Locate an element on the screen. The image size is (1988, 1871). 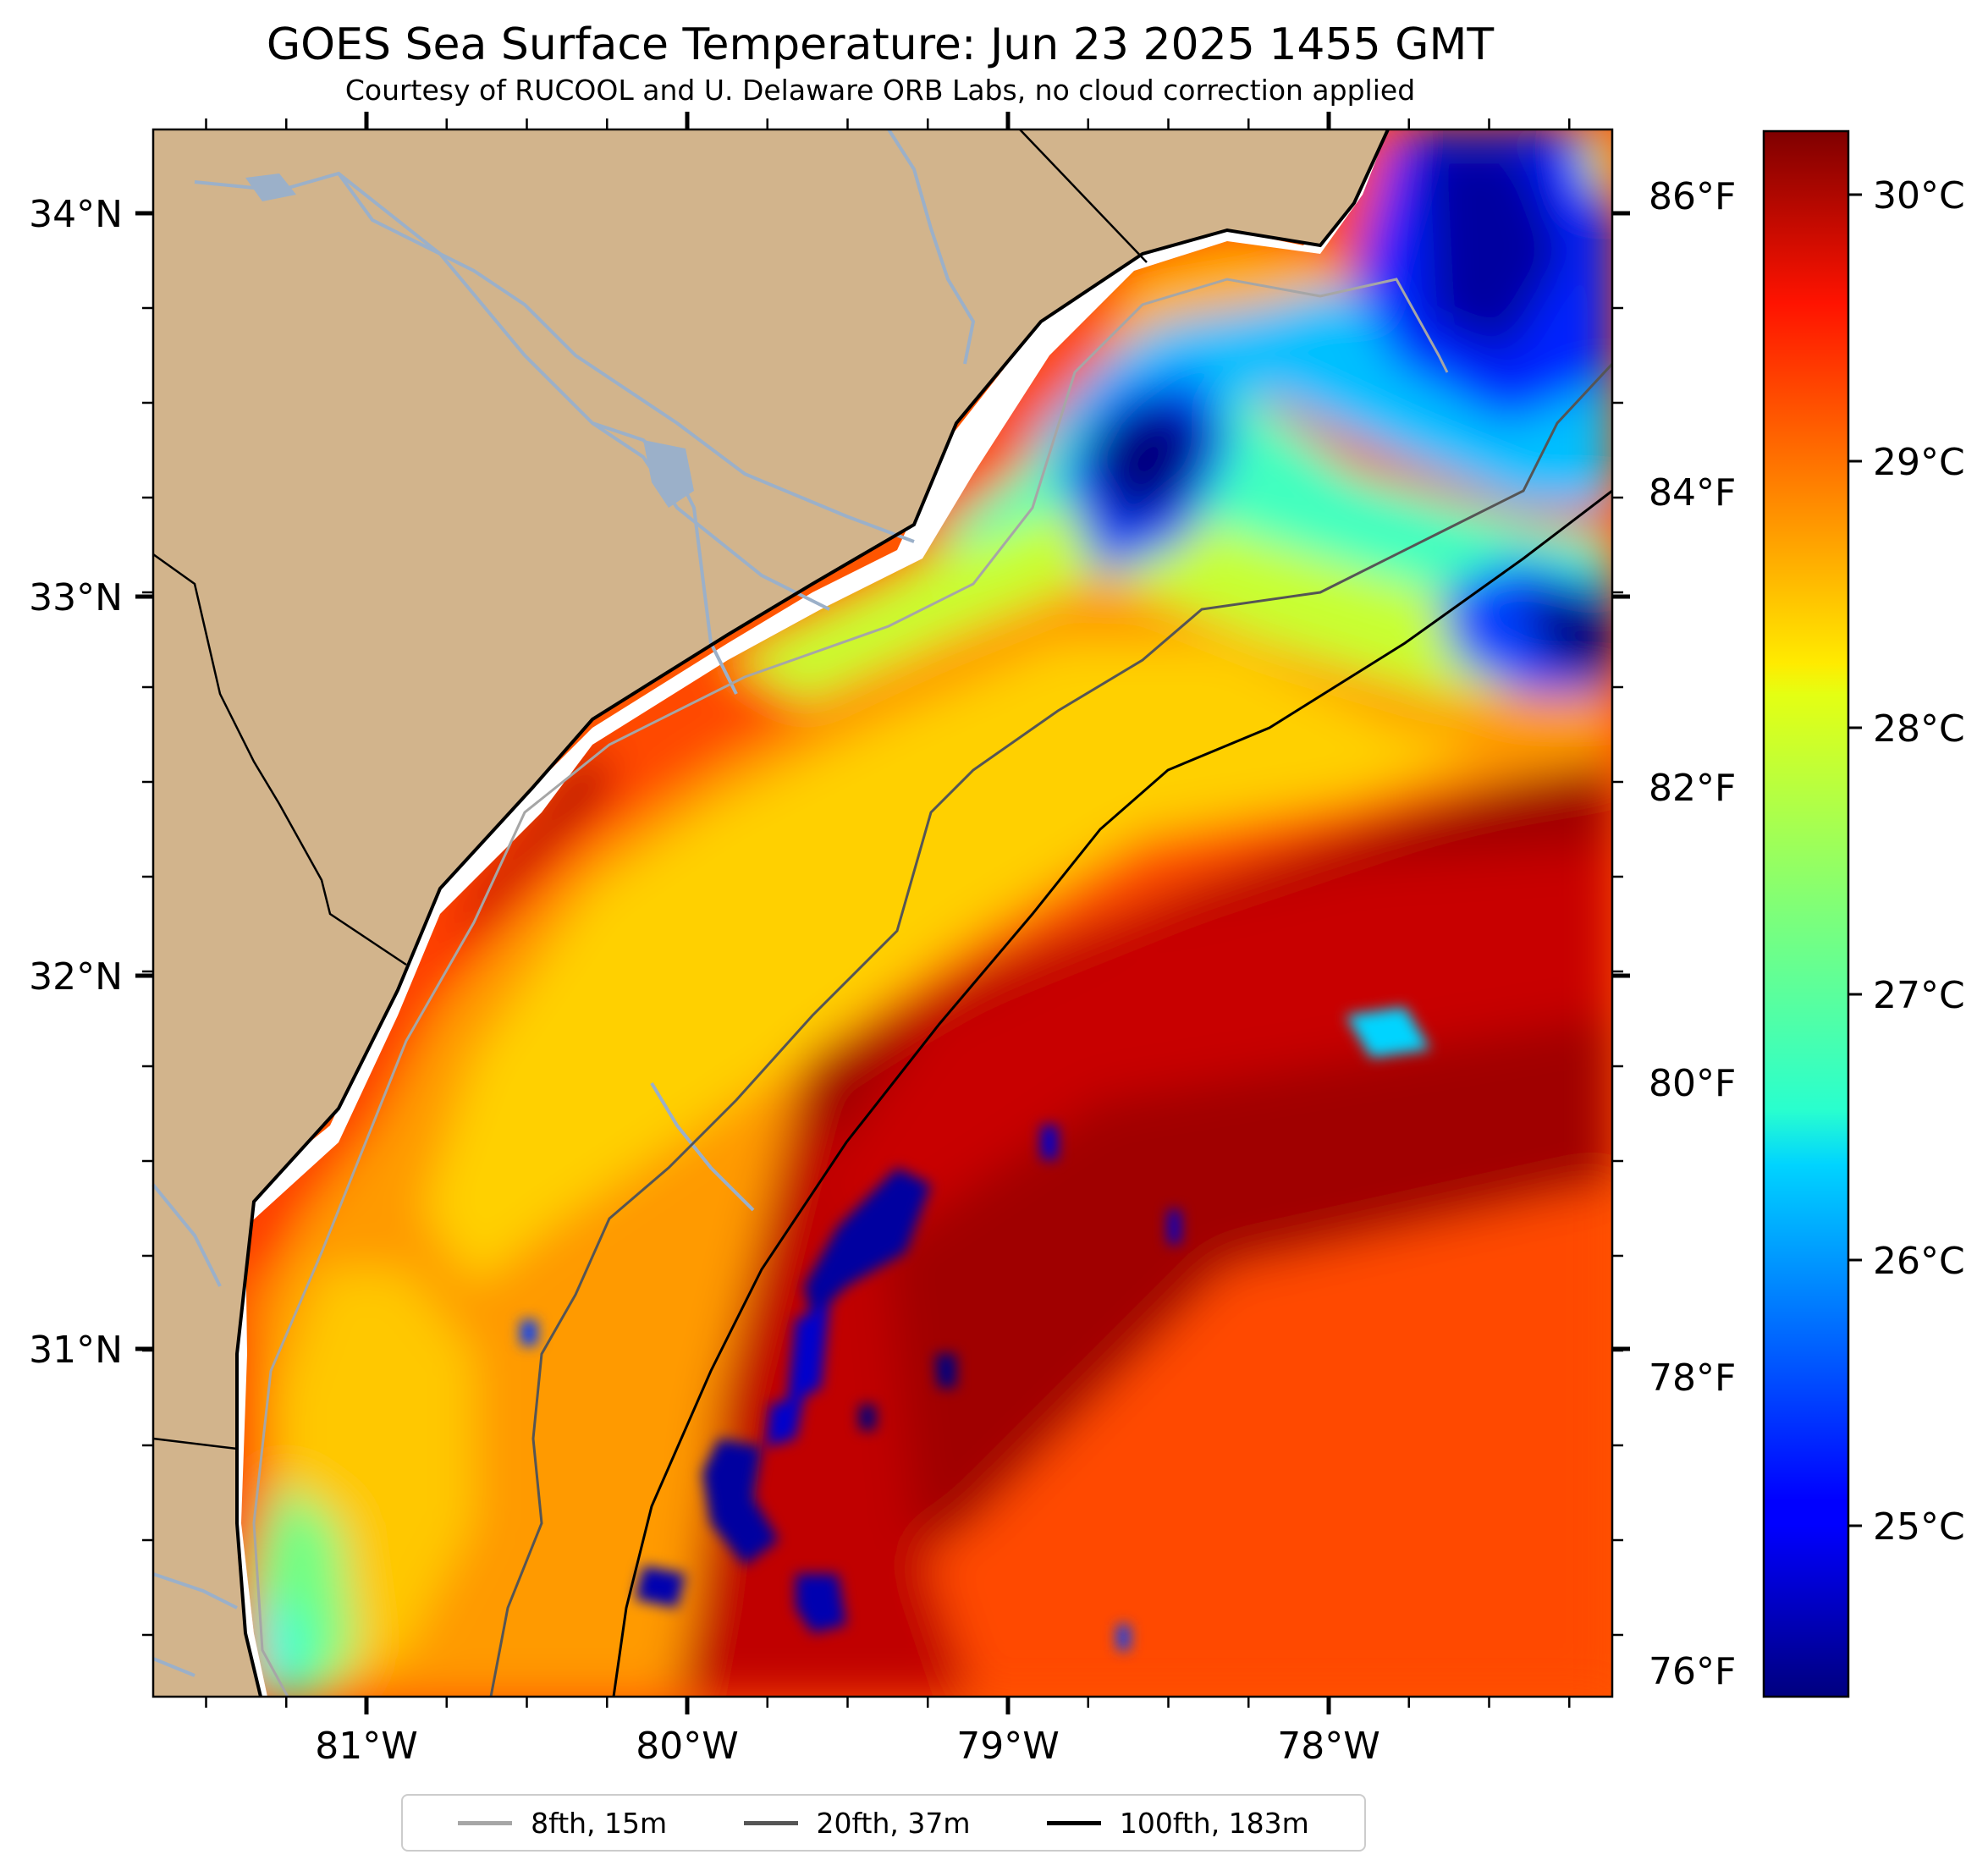
fahrenheit-label-78: 78°F is located at coordinates (1692, 1378).